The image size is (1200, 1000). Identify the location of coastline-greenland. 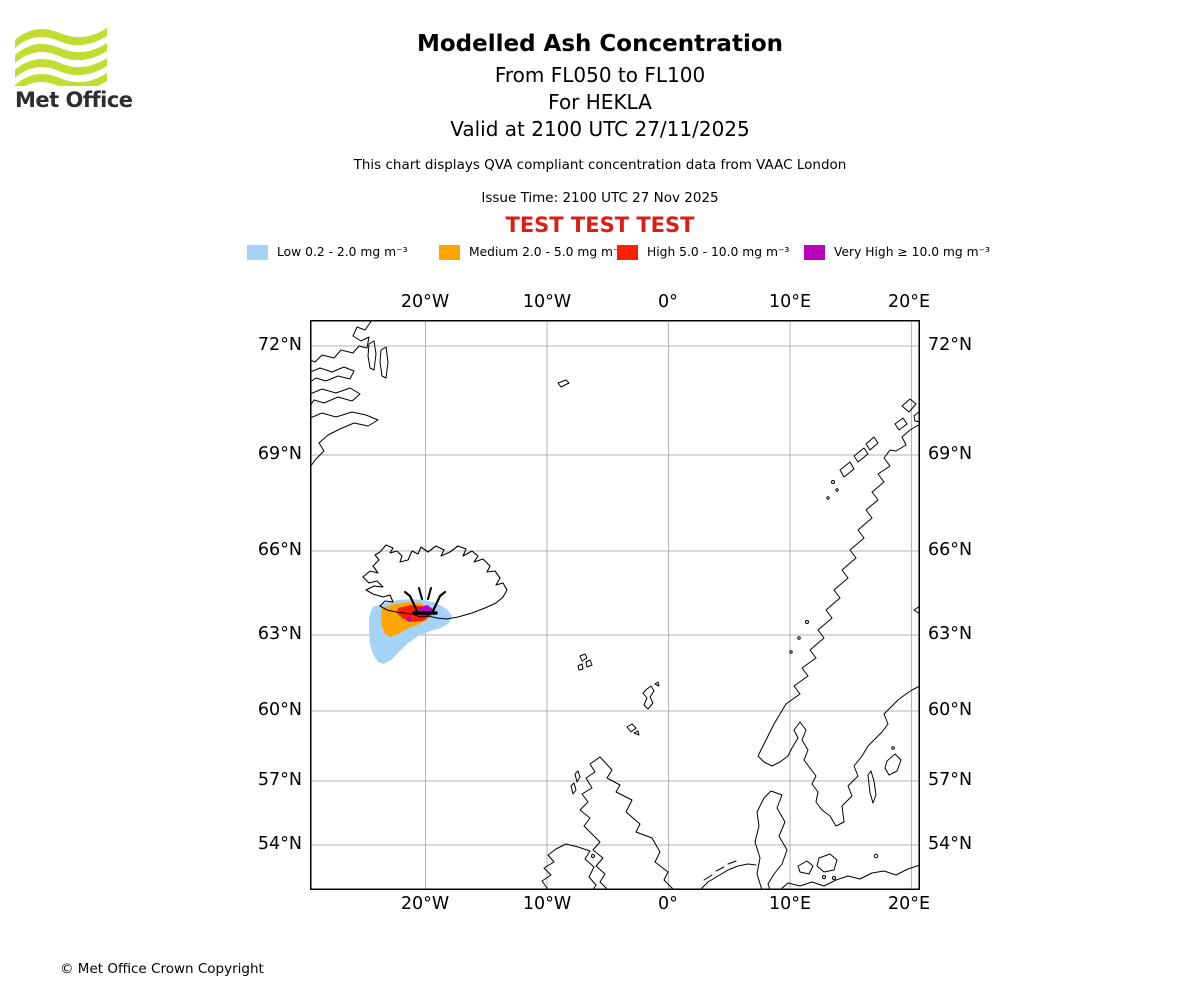
(349, 394).